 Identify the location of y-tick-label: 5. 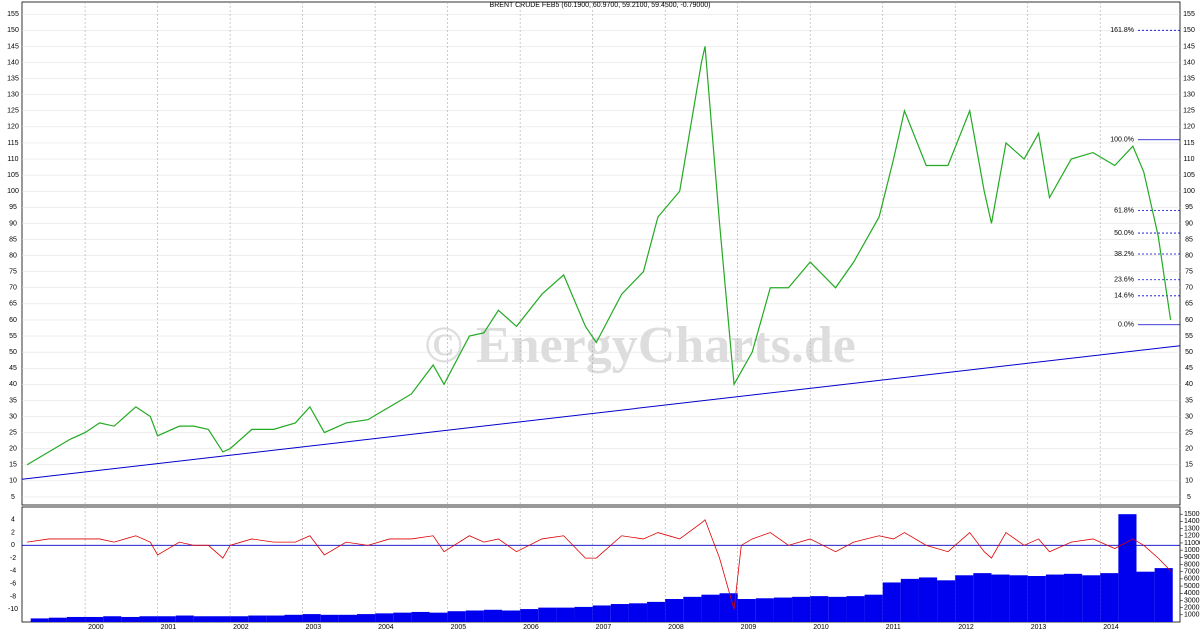
(13, 497).